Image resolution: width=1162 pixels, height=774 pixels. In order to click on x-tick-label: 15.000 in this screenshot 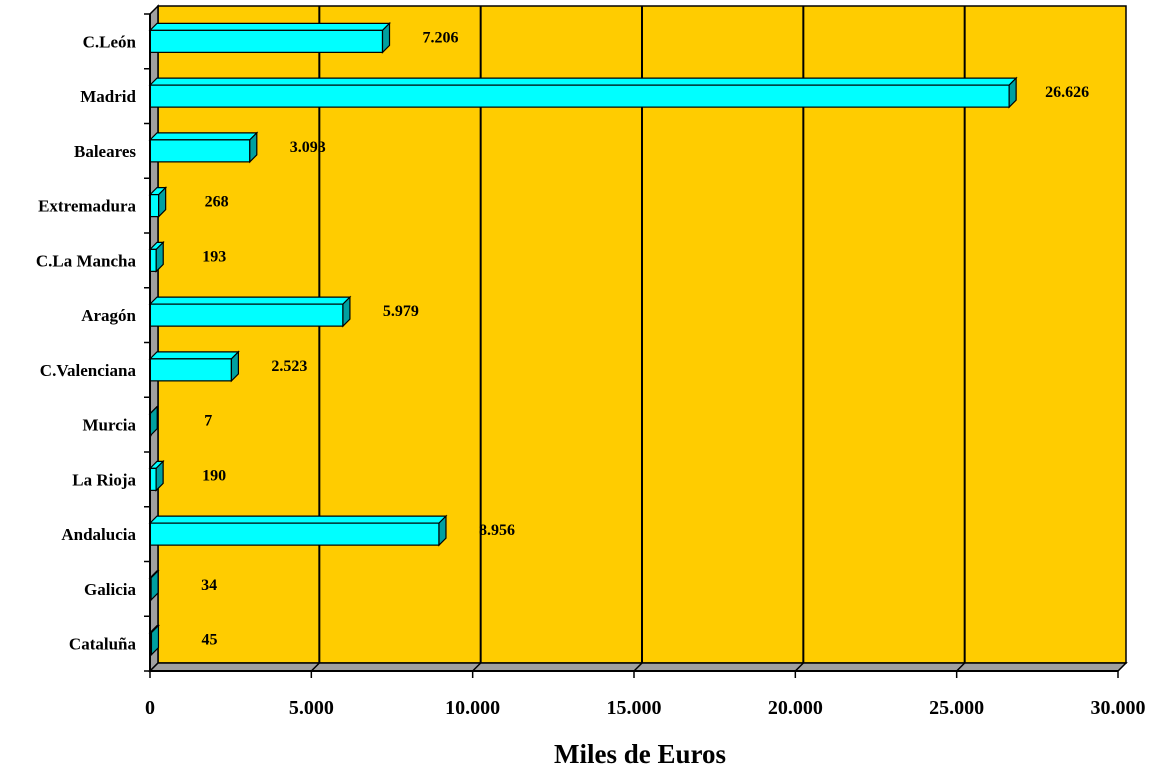, I will do `click(634, 708)`.